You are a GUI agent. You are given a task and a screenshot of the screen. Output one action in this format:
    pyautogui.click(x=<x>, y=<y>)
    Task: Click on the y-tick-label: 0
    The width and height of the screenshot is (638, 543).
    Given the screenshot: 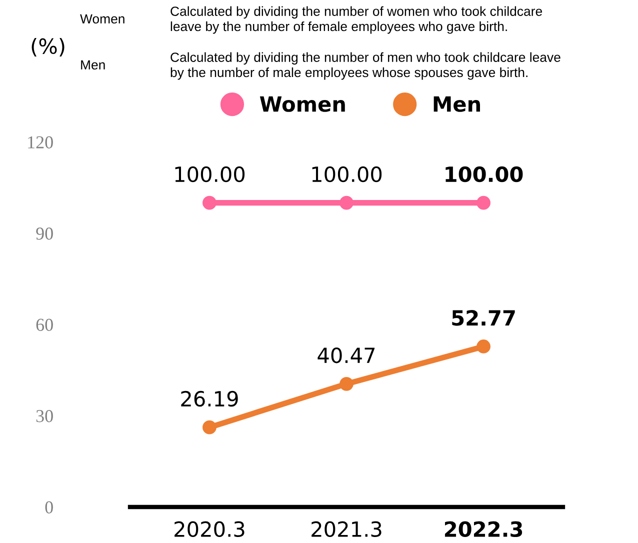 What is the action you would take?
    pyautogui.click(x=49, y=507)
    